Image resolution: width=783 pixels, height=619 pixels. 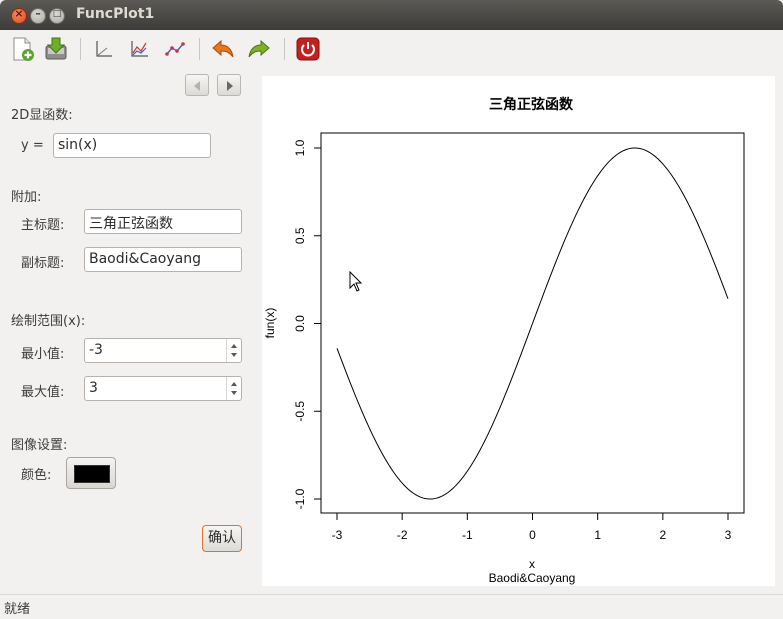 What do you see at coordinates (42, 115) in the screenshot?
I see `section-2d-label: 2D显函数:` at bounding box center [42, 115].